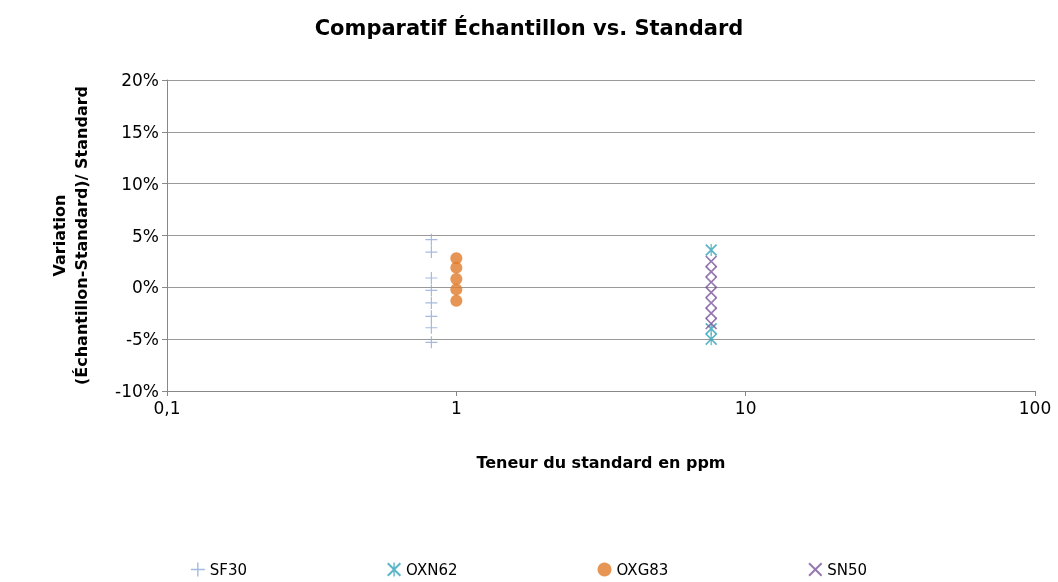 The width and height of the screenshot is (1058, 582). I want to click on y-axis-title: Variation (Échantillon-Standard)/ Standard, so click(70, 235).